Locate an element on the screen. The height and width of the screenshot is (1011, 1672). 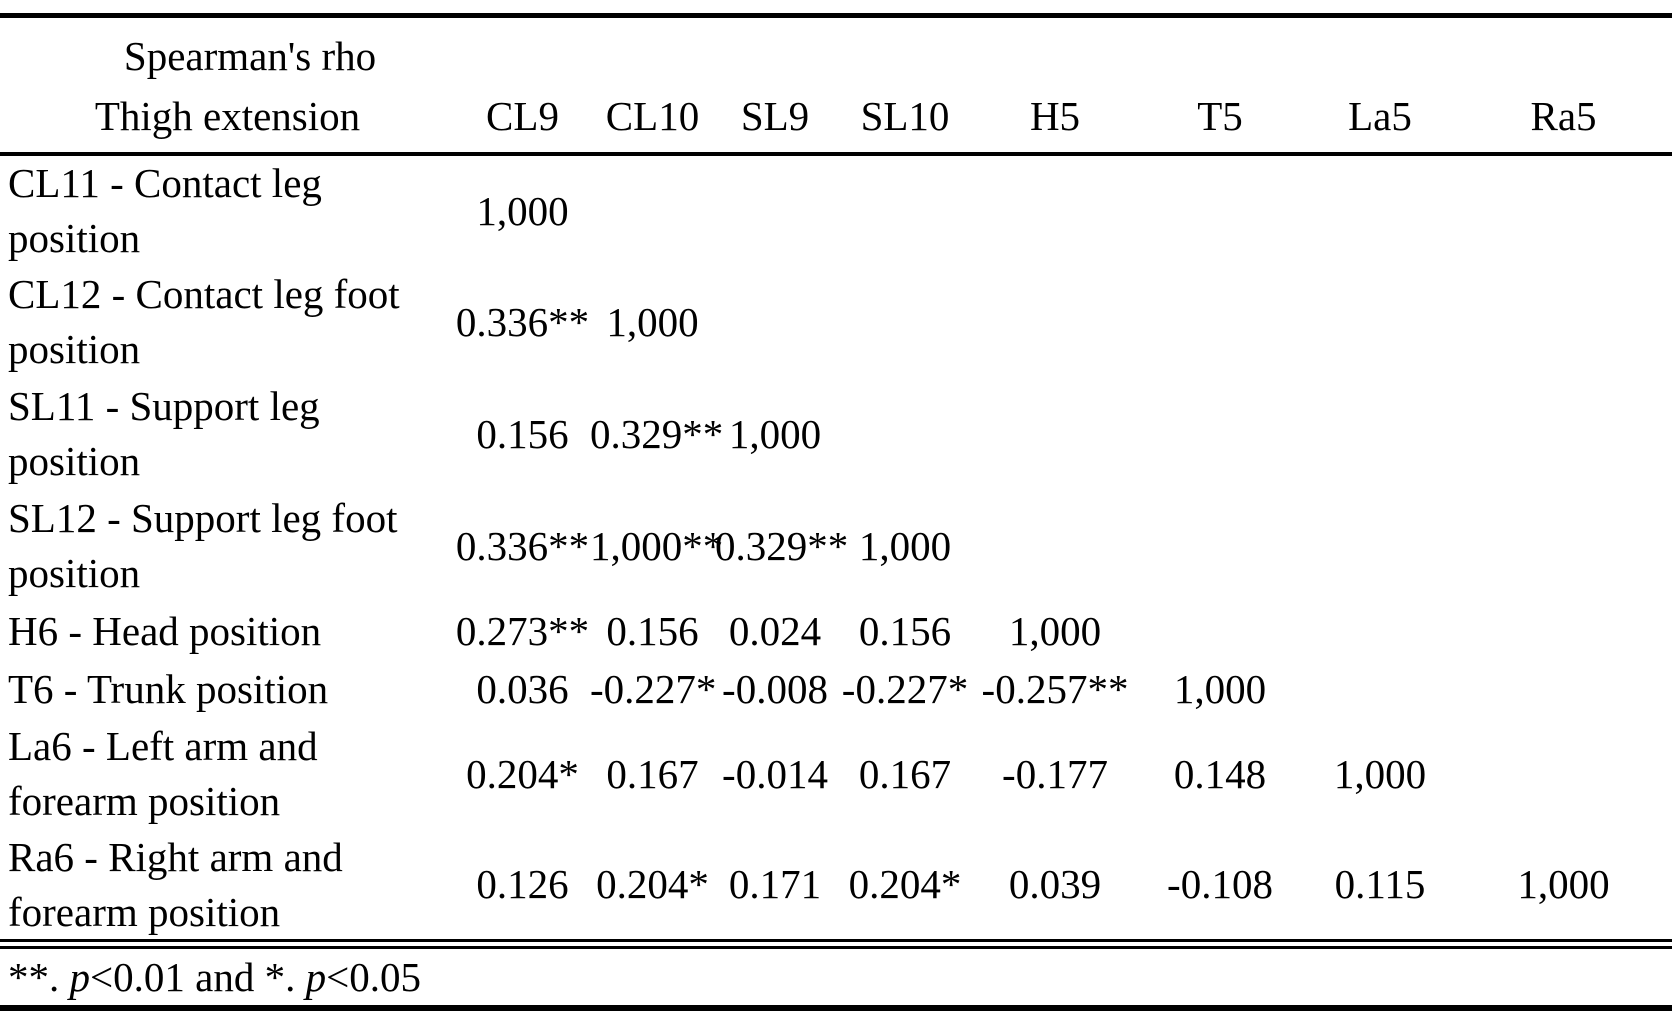
header-title-row: Spearman's rho is located at coordinates (836, 50).